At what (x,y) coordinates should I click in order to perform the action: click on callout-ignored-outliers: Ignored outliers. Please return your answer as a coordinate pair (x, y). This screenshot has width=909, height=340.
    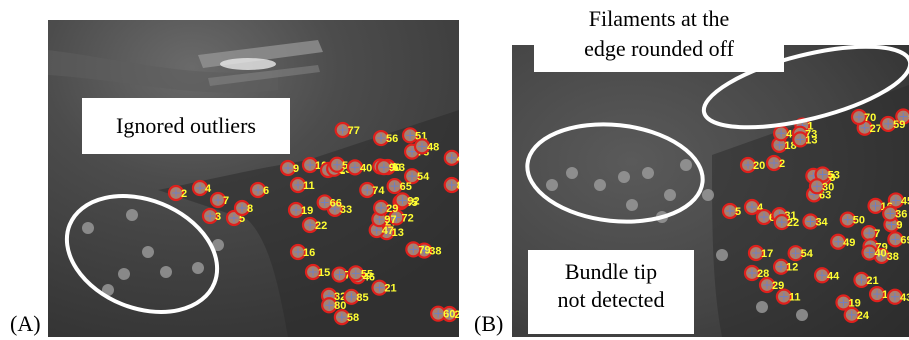
    Looking at the image, I should click on (186, 126).